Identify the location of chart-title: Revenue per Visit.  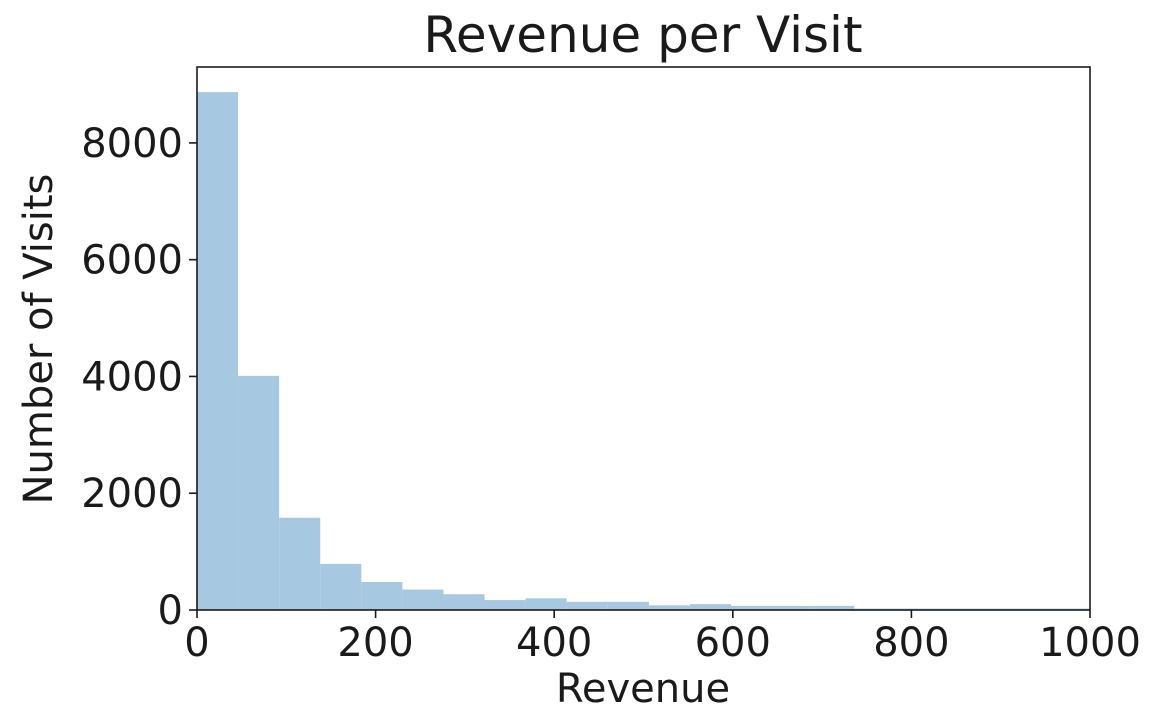
(642, 35).